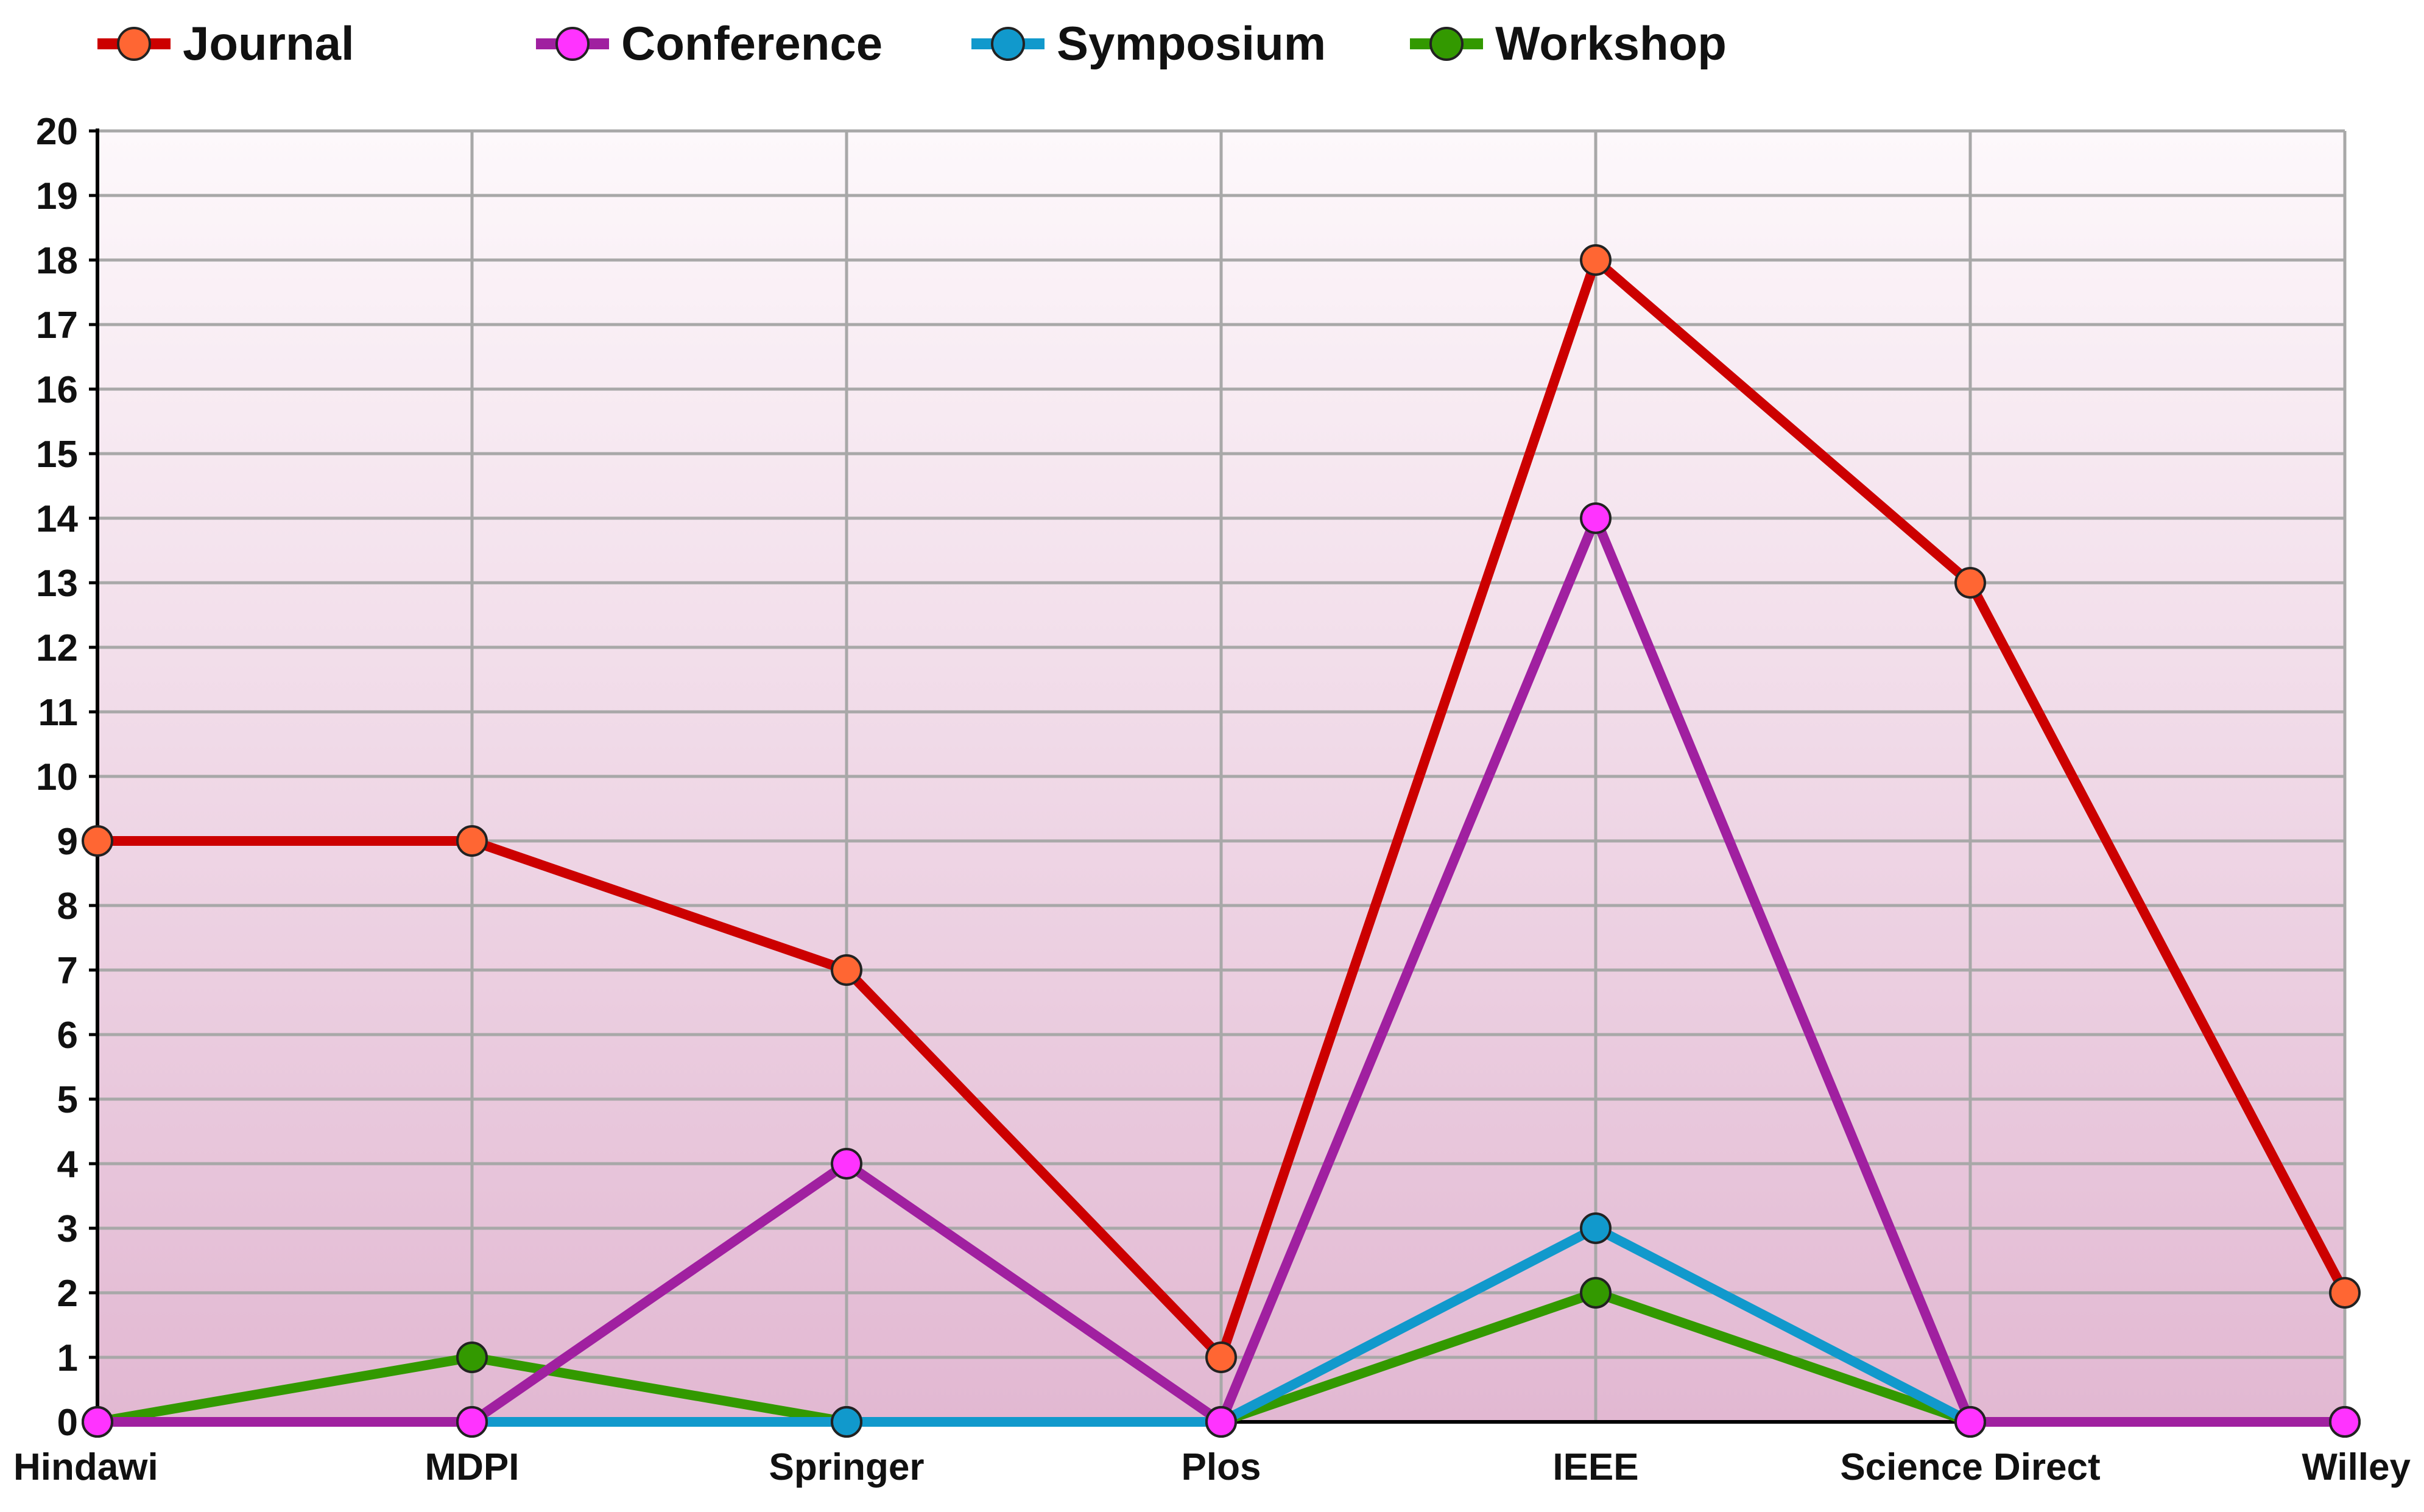  I want to click on y-tick-label: 3, so click(67, 1229).